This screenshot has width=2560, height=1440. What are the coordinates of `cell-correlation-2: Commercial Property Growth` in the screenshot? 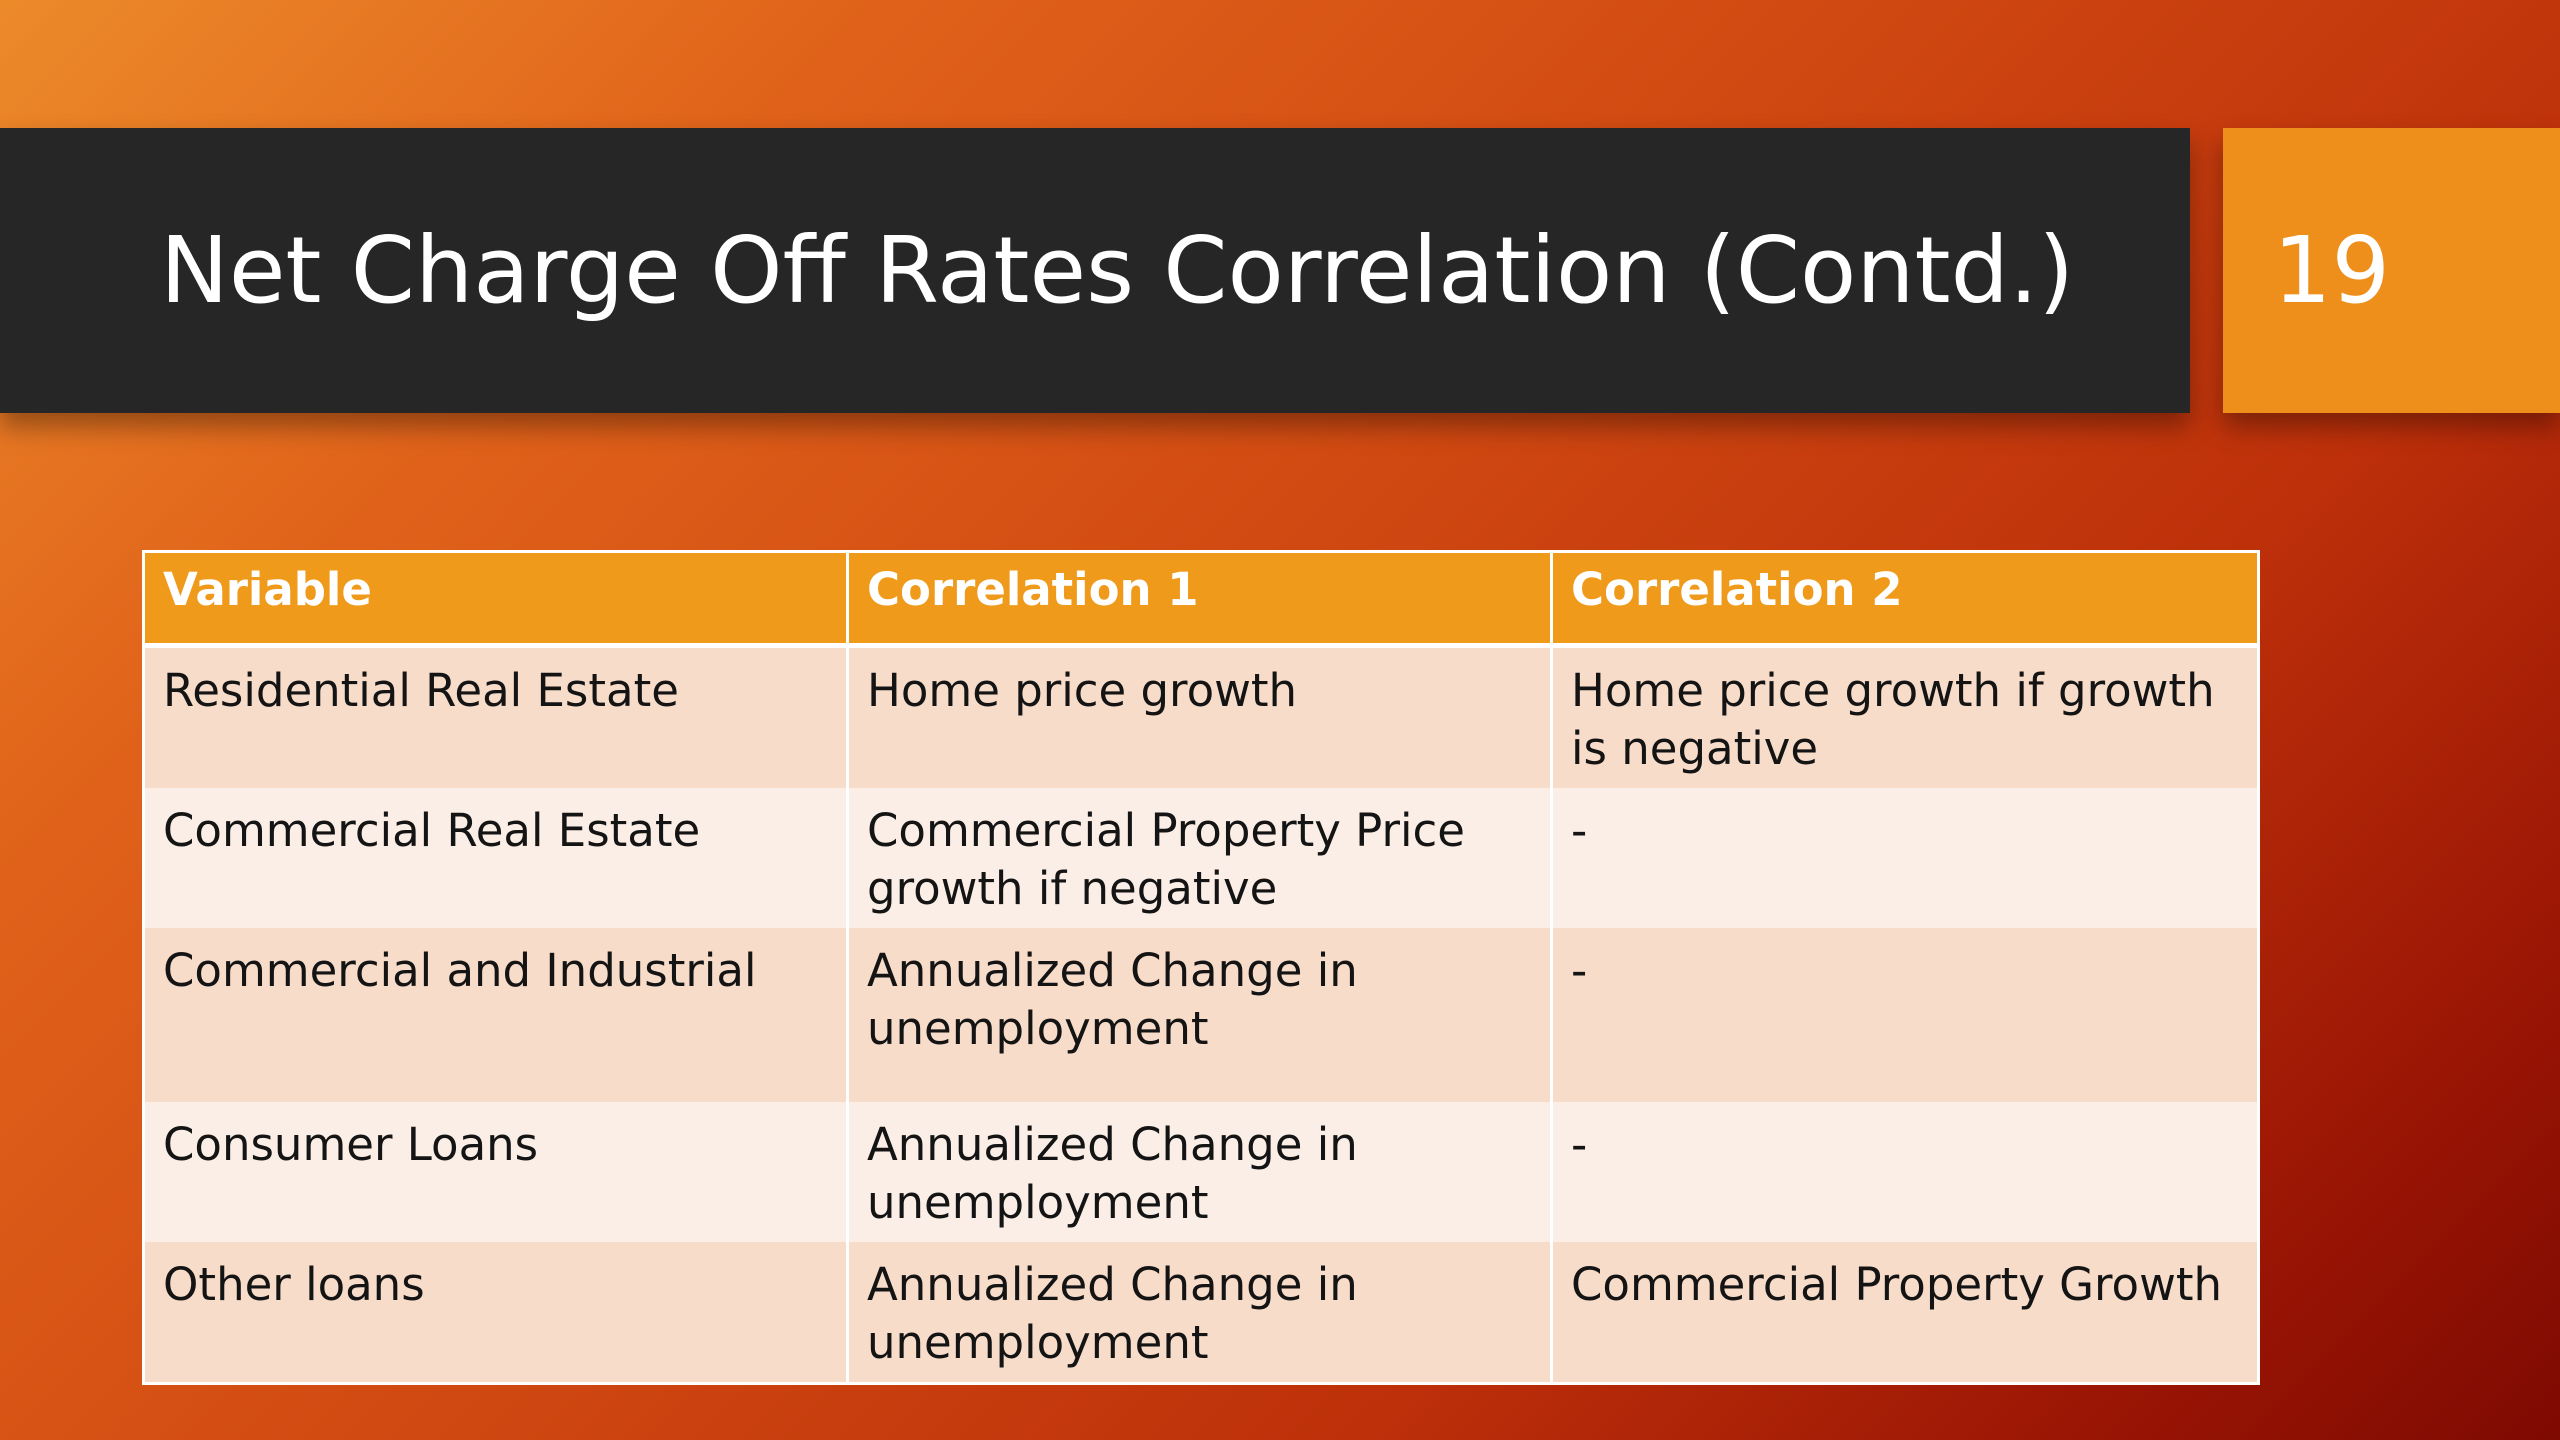 It's located at (1905, 1313).